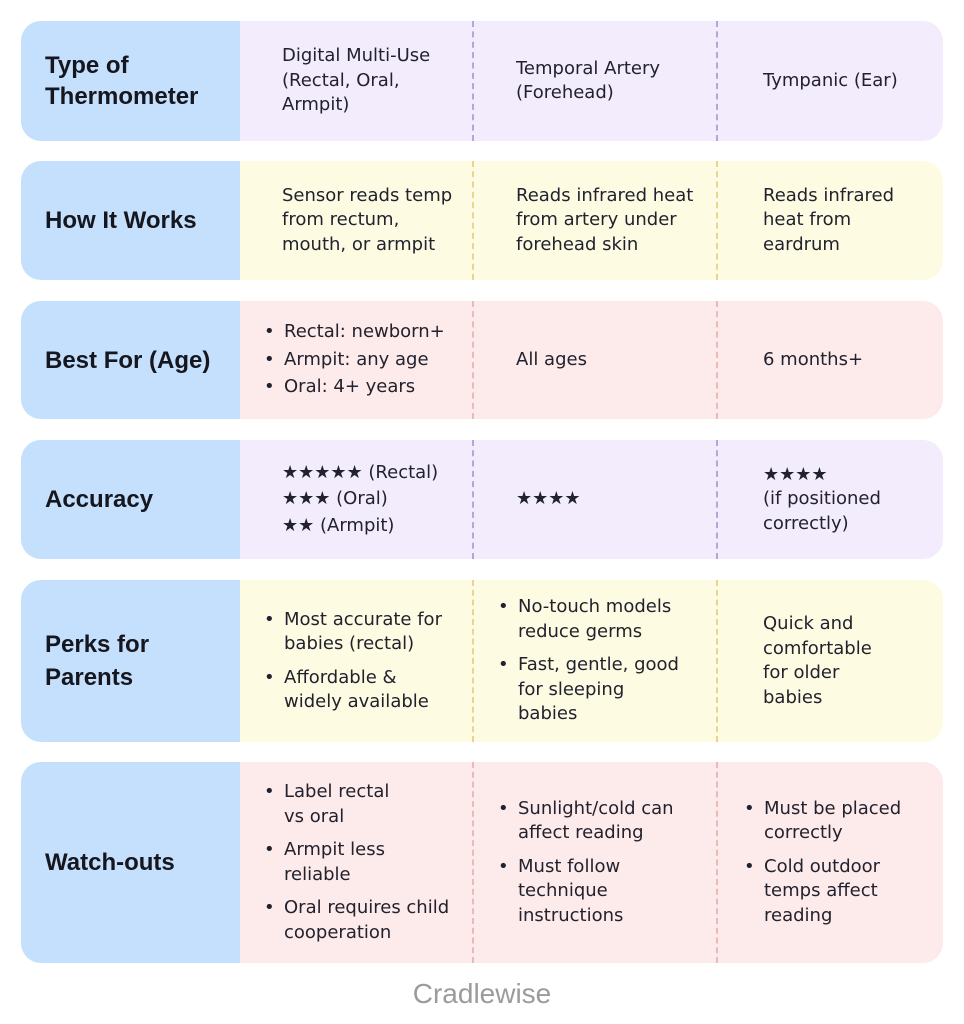 This screenshot has height=1024, width=964. Describe the element at coordinates (482, 993) in the screenshot. I see `brand-logo: Cradlewise` at that location.